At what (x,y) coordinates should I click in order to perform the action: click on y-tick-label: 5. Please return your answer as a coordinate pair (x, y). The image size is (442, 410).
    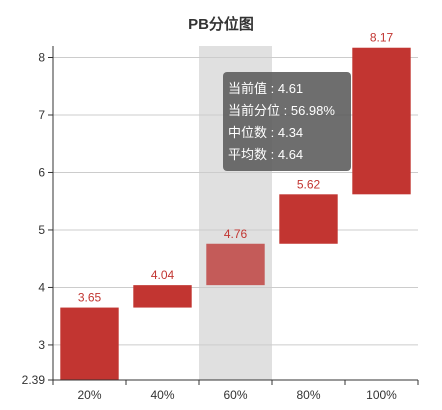
    Looking at the image, I should click on (41, 230).